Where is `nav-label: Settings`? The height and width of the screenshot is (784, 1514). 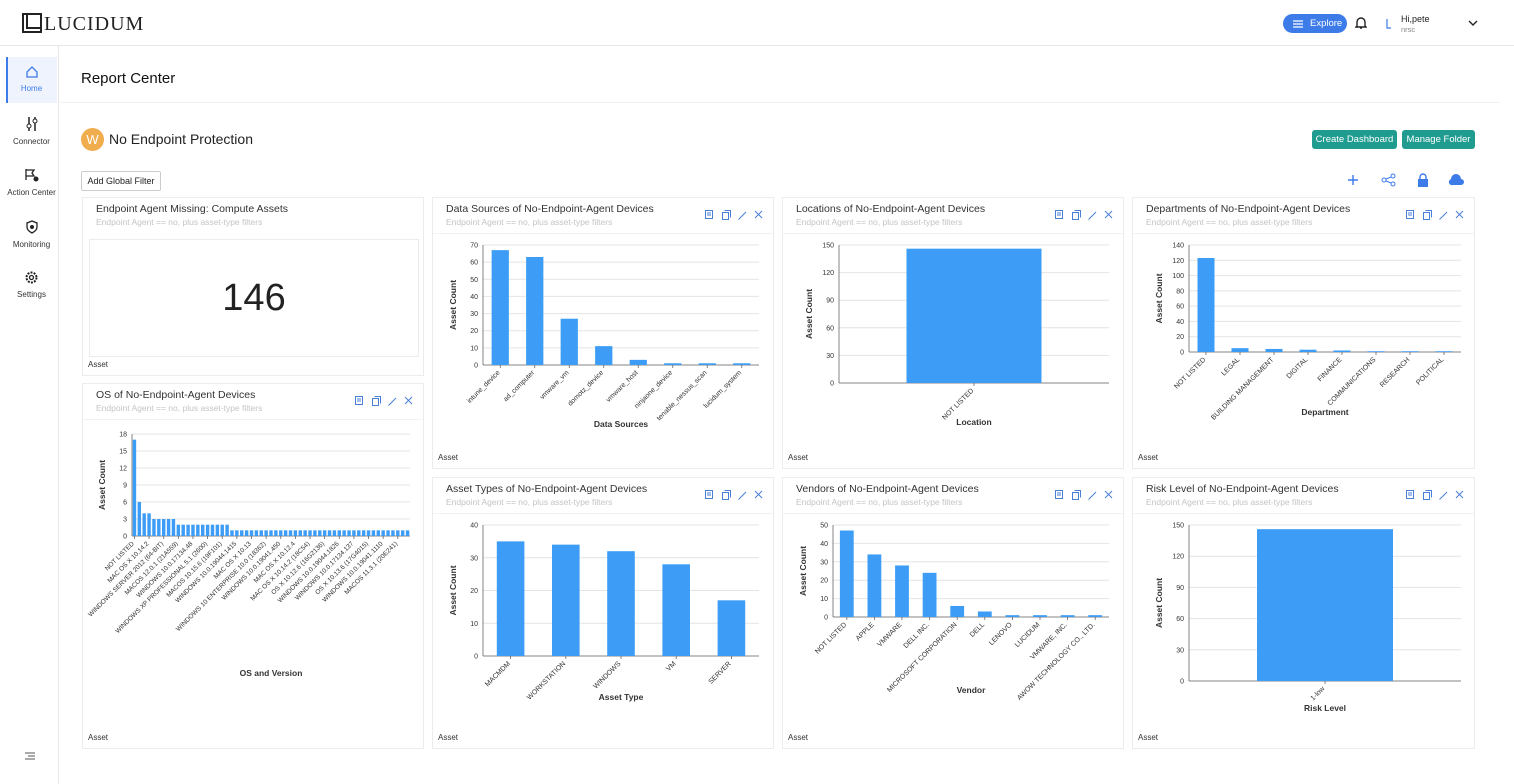 nav-label: Settings is located at coordinates (31, 294).